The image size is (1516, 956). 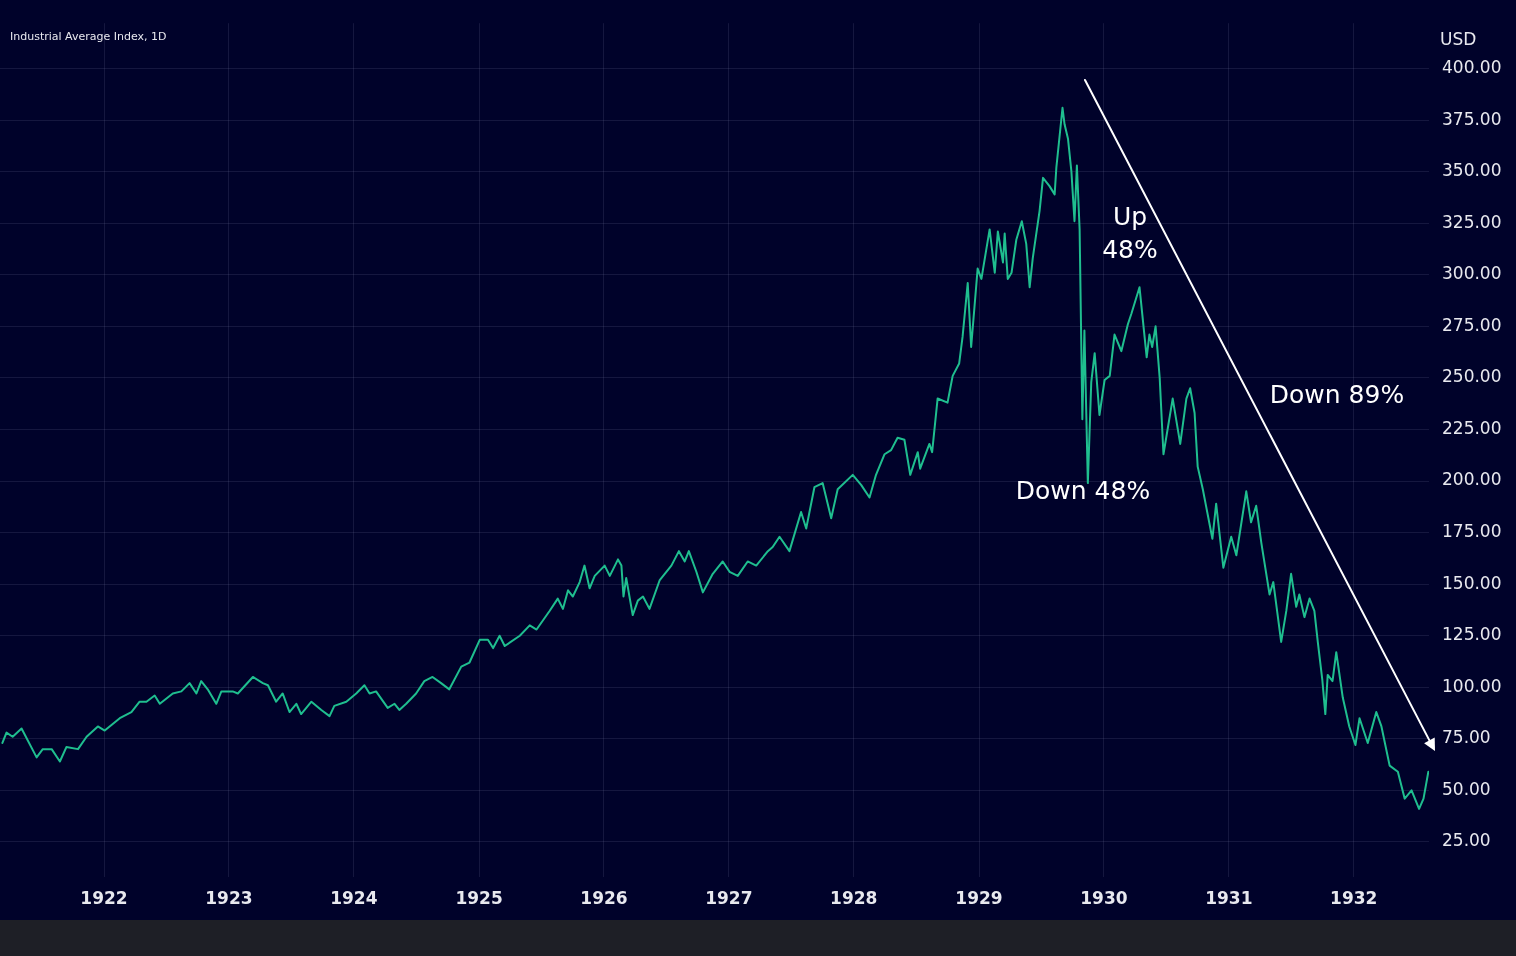 What do you see at coordinates (229, 897) in the screenshot?
I see `x-tick-label: 1923` at bounding box center [229, 897].